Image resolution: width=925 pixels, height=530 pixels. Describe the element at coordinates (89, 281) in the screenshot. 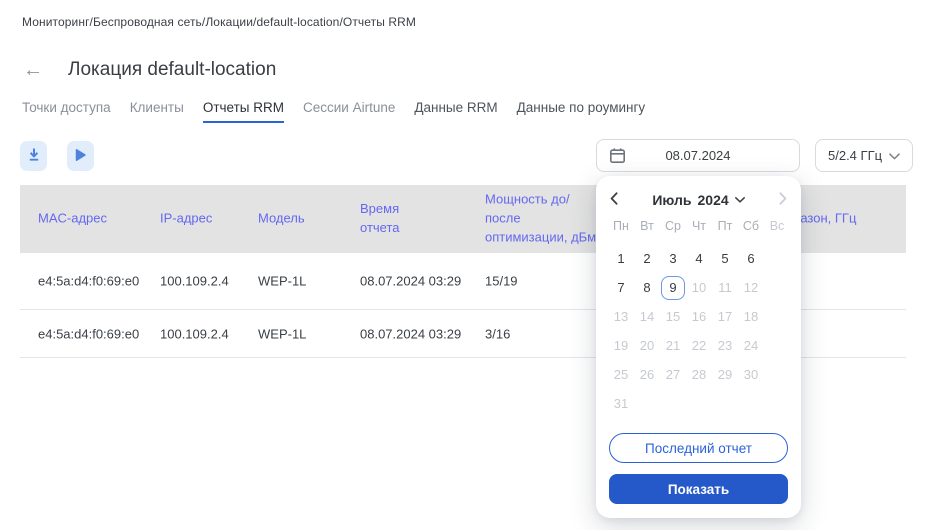

I see `table-cell: e4:5a:d4:f0:69:e0` at that location.